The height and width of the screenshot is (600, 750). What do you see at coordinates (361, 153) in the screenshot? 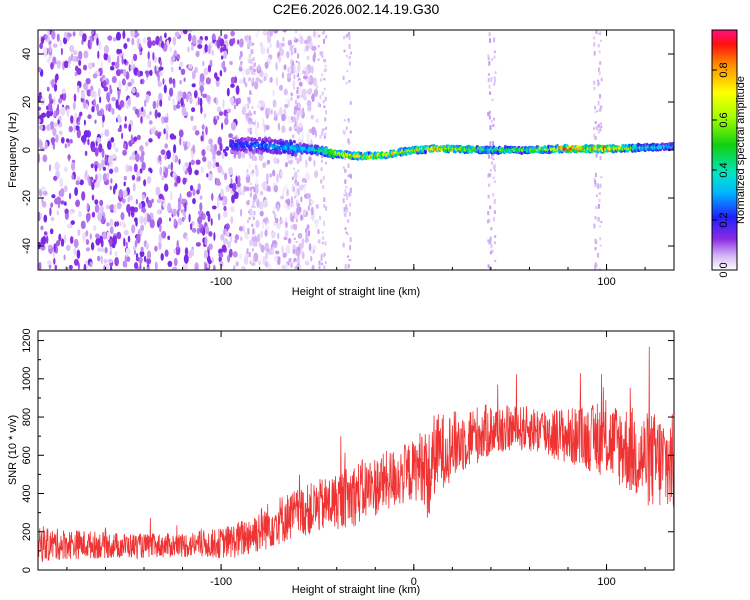
I see `spectrogram-ridge-cell` at bounding box center [361, 153].